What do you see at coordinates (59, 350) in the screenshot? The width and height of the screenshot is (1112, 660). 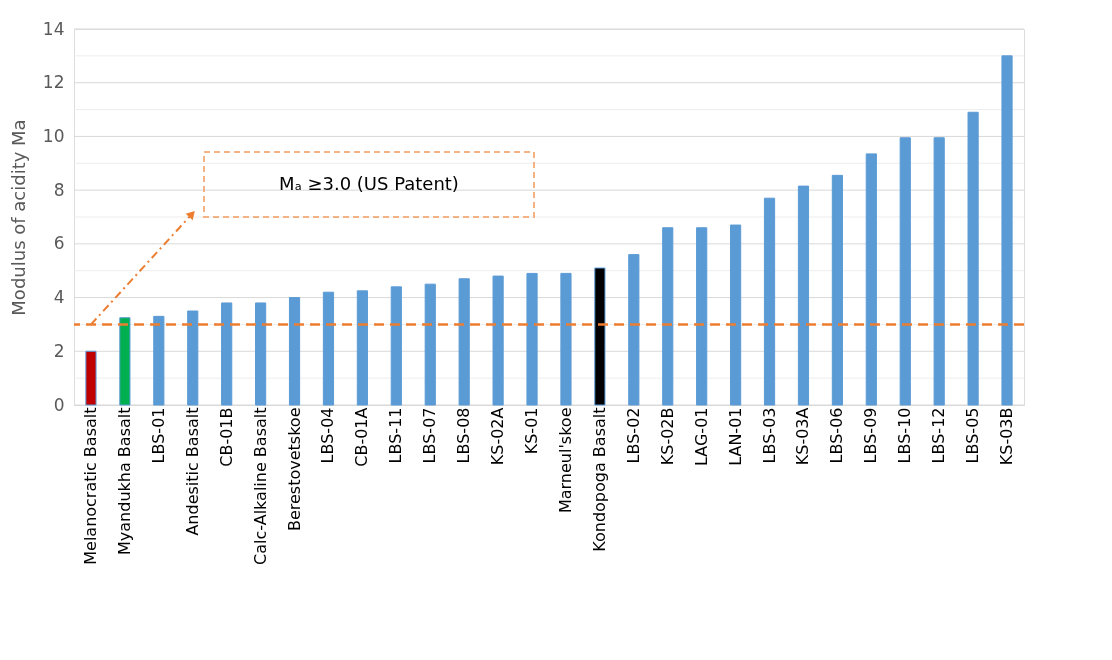 I see `y-tick-label: 2` at bounding box center [59, 350].